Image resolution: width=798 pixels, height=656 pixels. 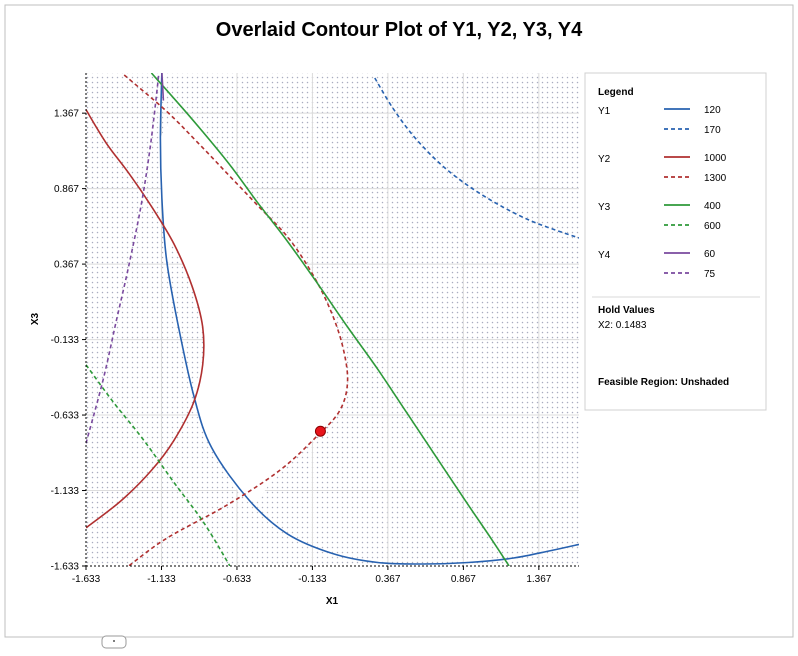 What do you see at coordinates (86, 579) in the screenshot?
I see `x-tick-label: -1.633` at bounding box center [86, 579].